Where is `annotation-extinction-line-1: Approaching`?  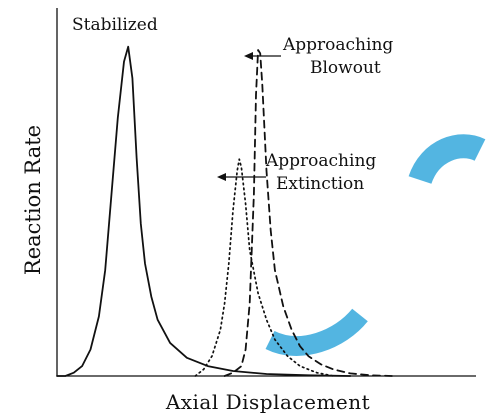 annotation-extinction-line-1: Approaching is located at coordinates (320, 161).